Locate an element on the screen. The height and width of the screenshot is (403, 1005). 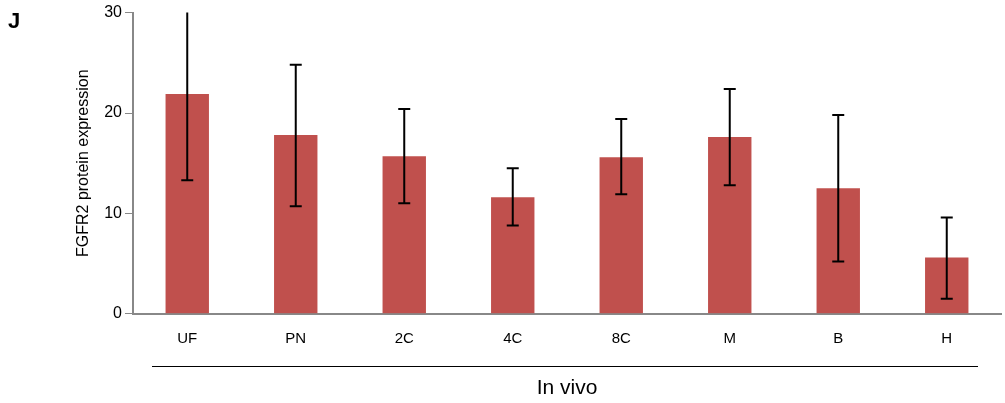
y-tick-label: 30 is located at coordinates (113, 12).